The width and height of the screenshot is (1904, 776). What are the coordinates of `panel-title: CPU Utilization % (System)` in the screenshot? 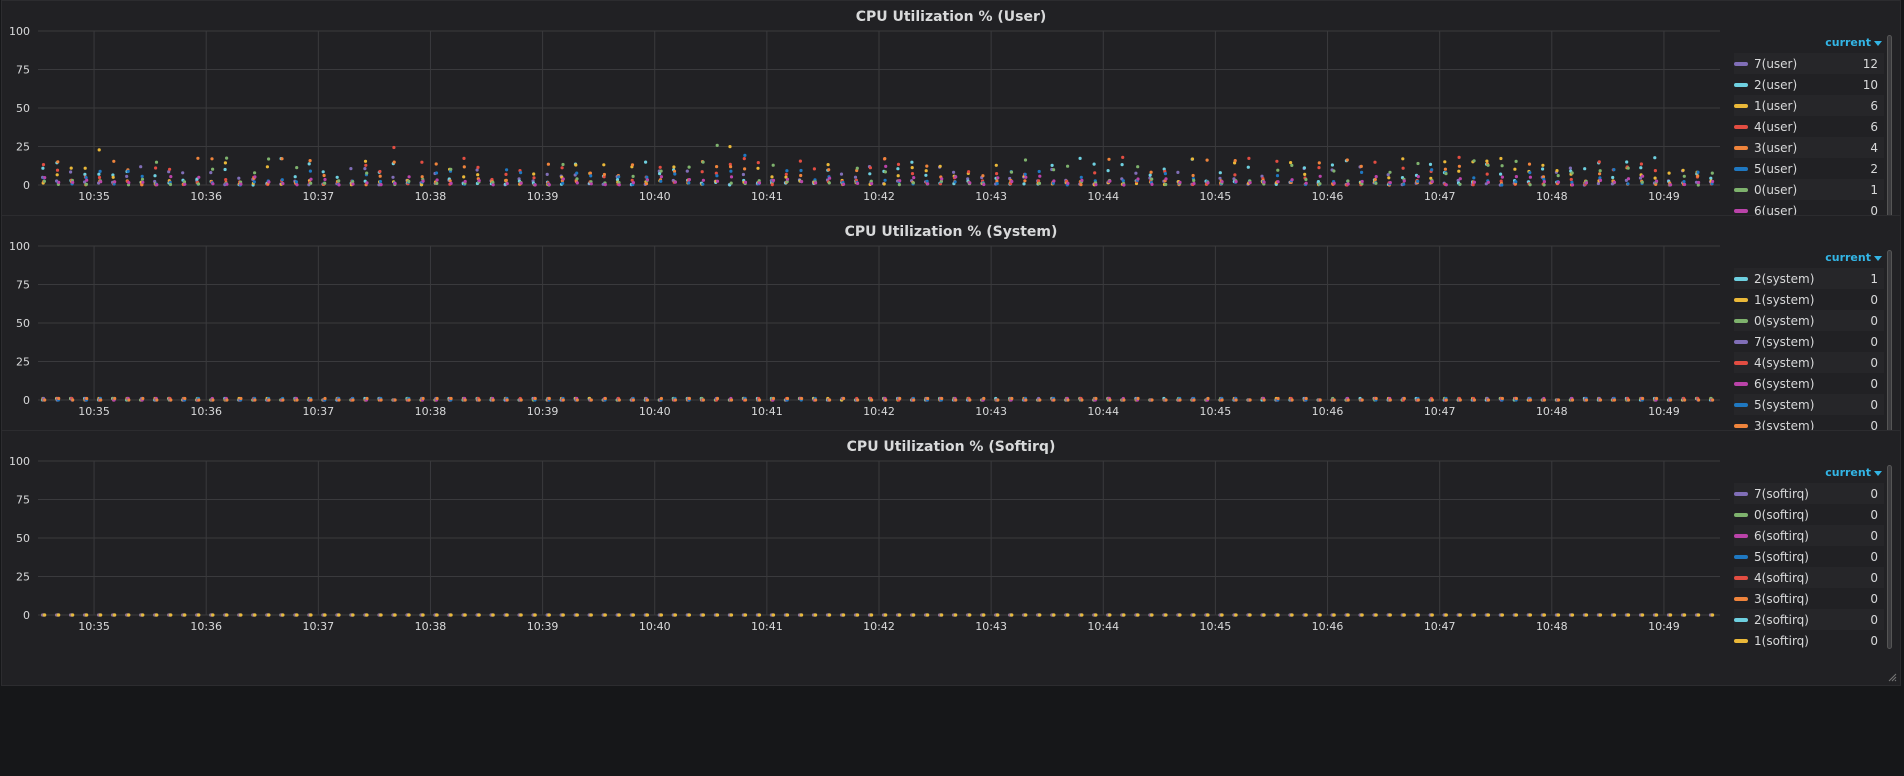 It's located at (951, 232).